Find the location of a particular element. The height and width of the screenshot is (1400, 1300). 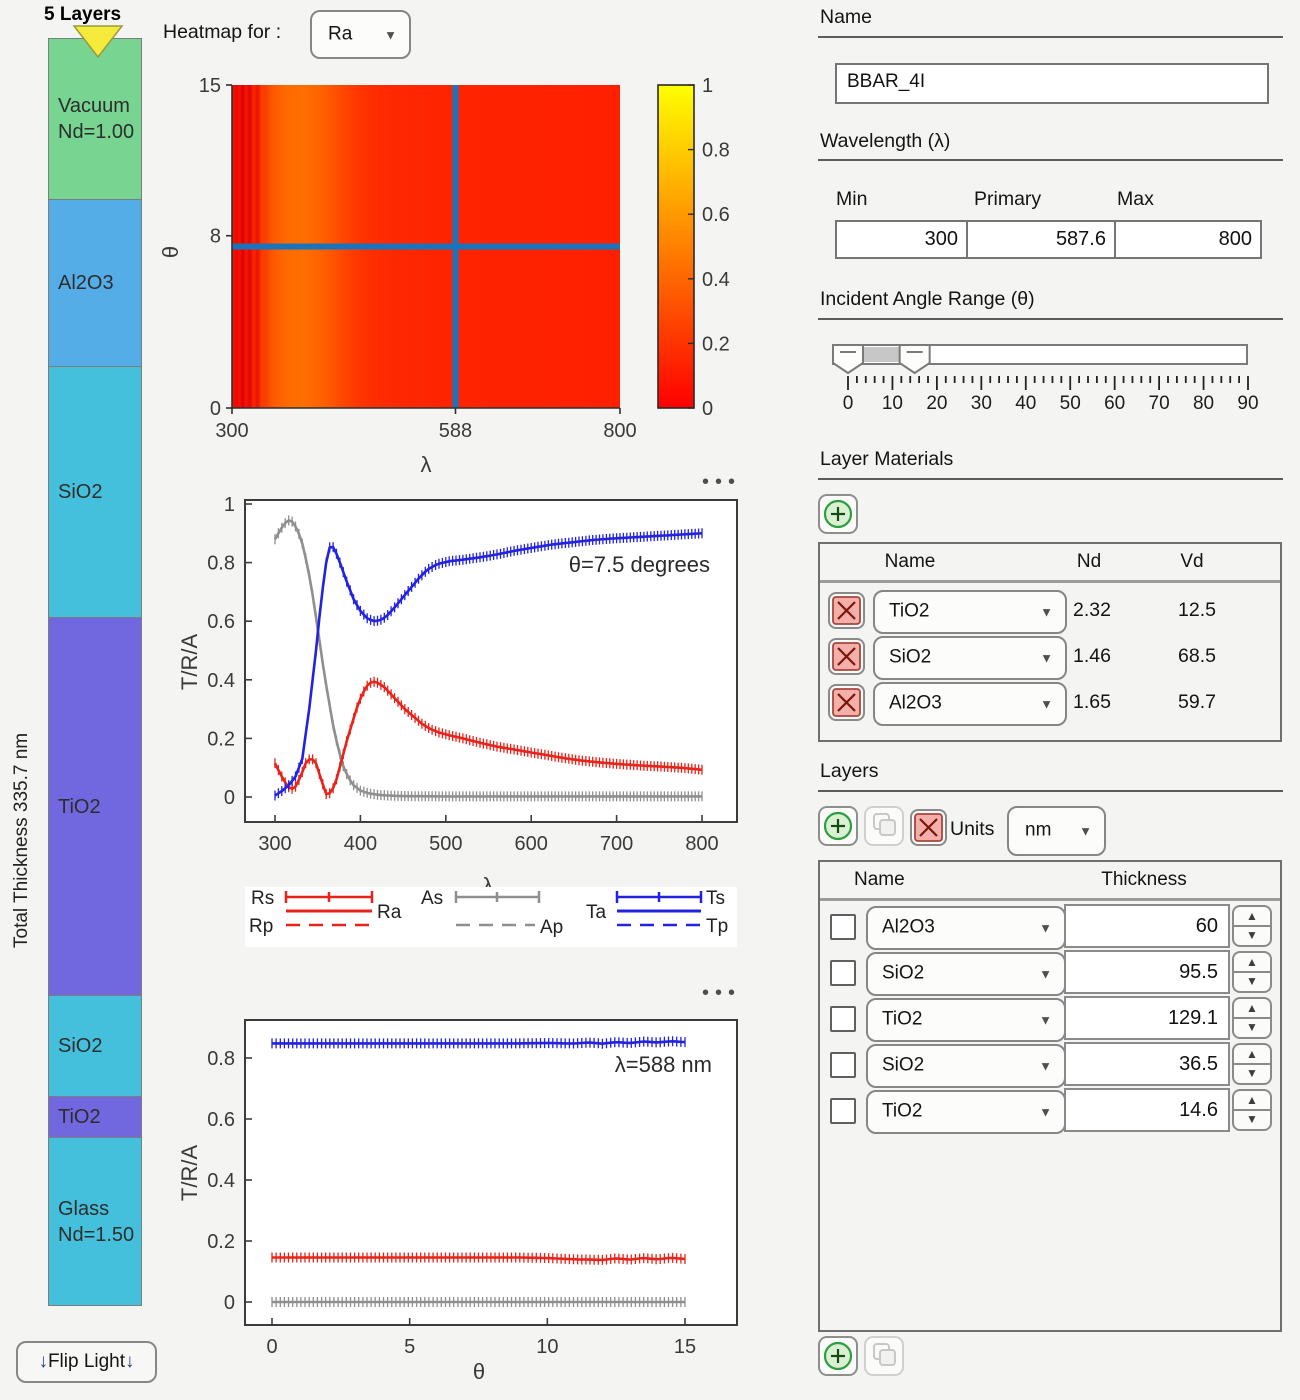

units-select: nm ▼ is located at coordinates (1056, 831).